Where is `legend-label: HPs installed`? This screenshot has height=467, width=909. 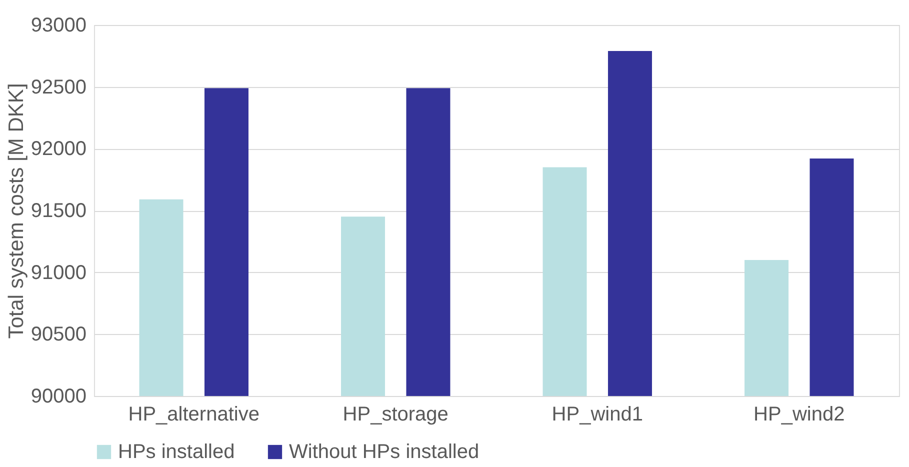 legend-label: HPs installed is located at coordinates (176, 452).